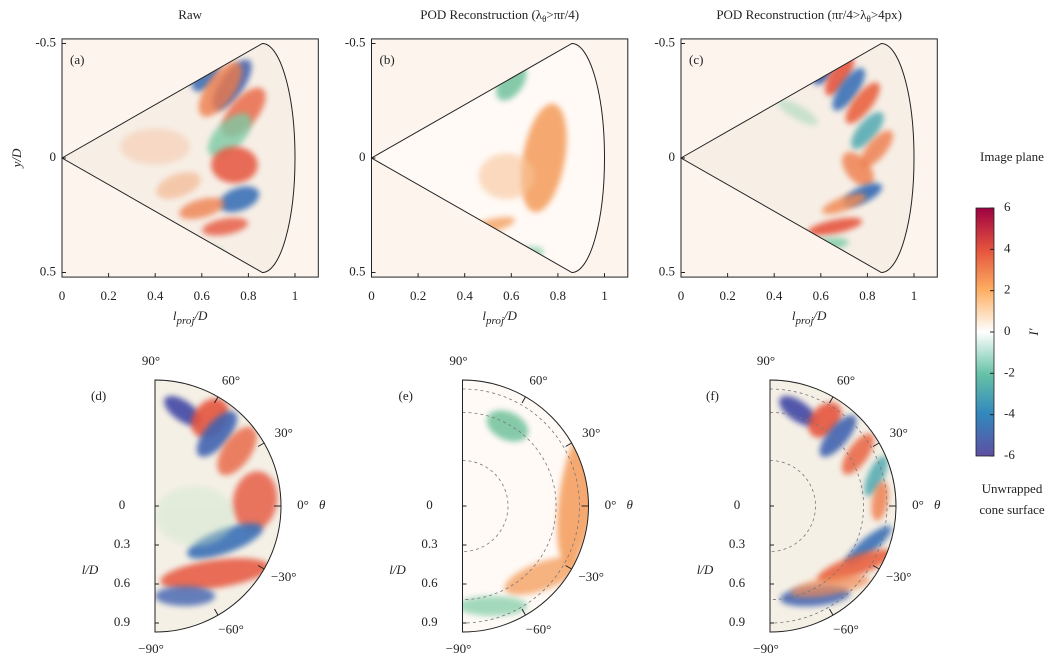  Describe the element at coordinates (1009, 371) in the screenshot. I see `colorbar-tick-label: -2` at that location.